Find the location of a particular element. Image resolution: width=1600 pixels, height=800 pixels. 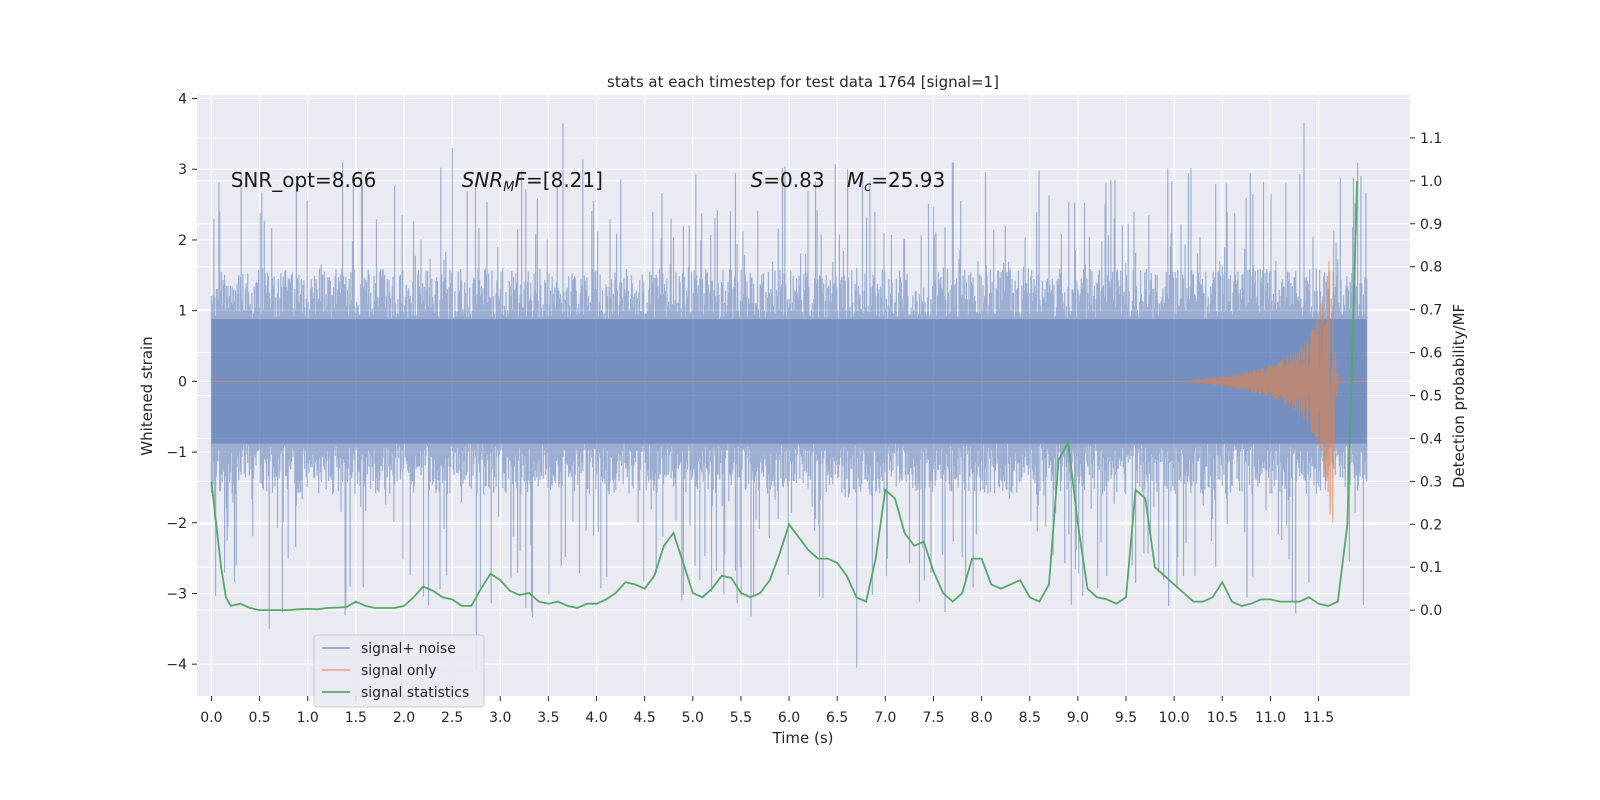

x-tick-label: 7.5 is located at coordinates (933, 718).